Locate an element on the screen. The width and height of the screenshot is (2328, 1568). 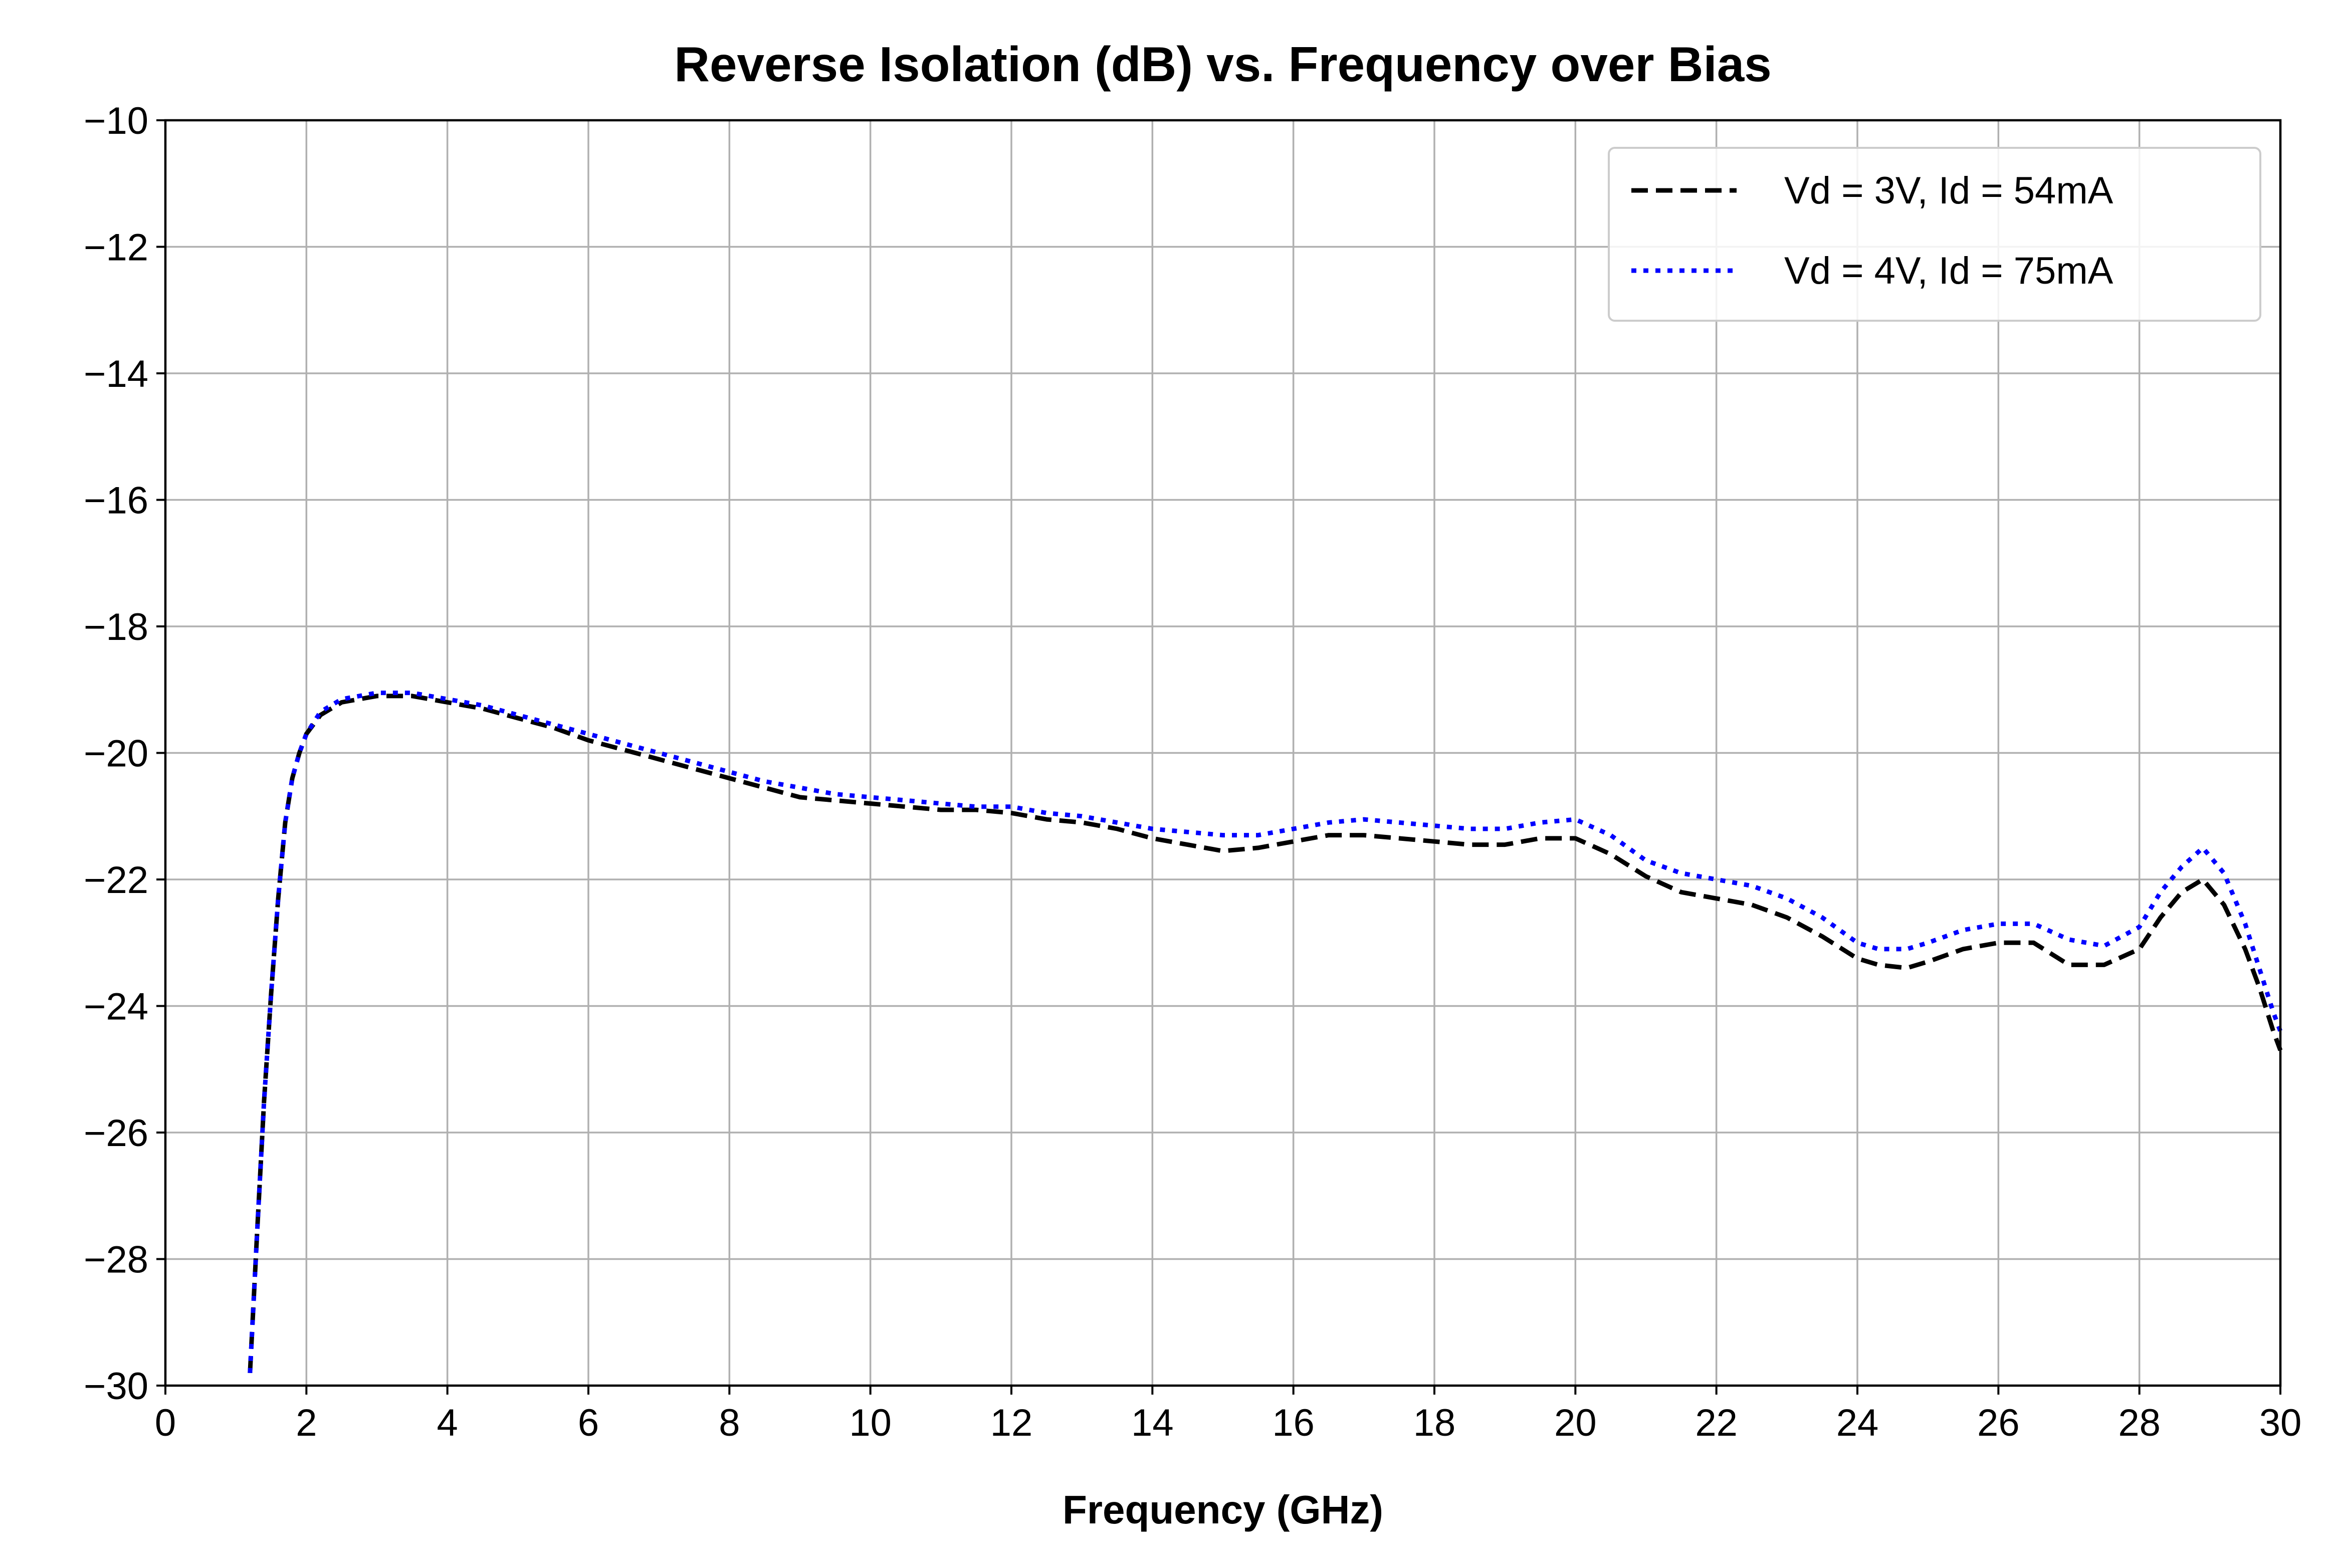
x-tick-label: 12 is located at coordinates (1011, 1423).